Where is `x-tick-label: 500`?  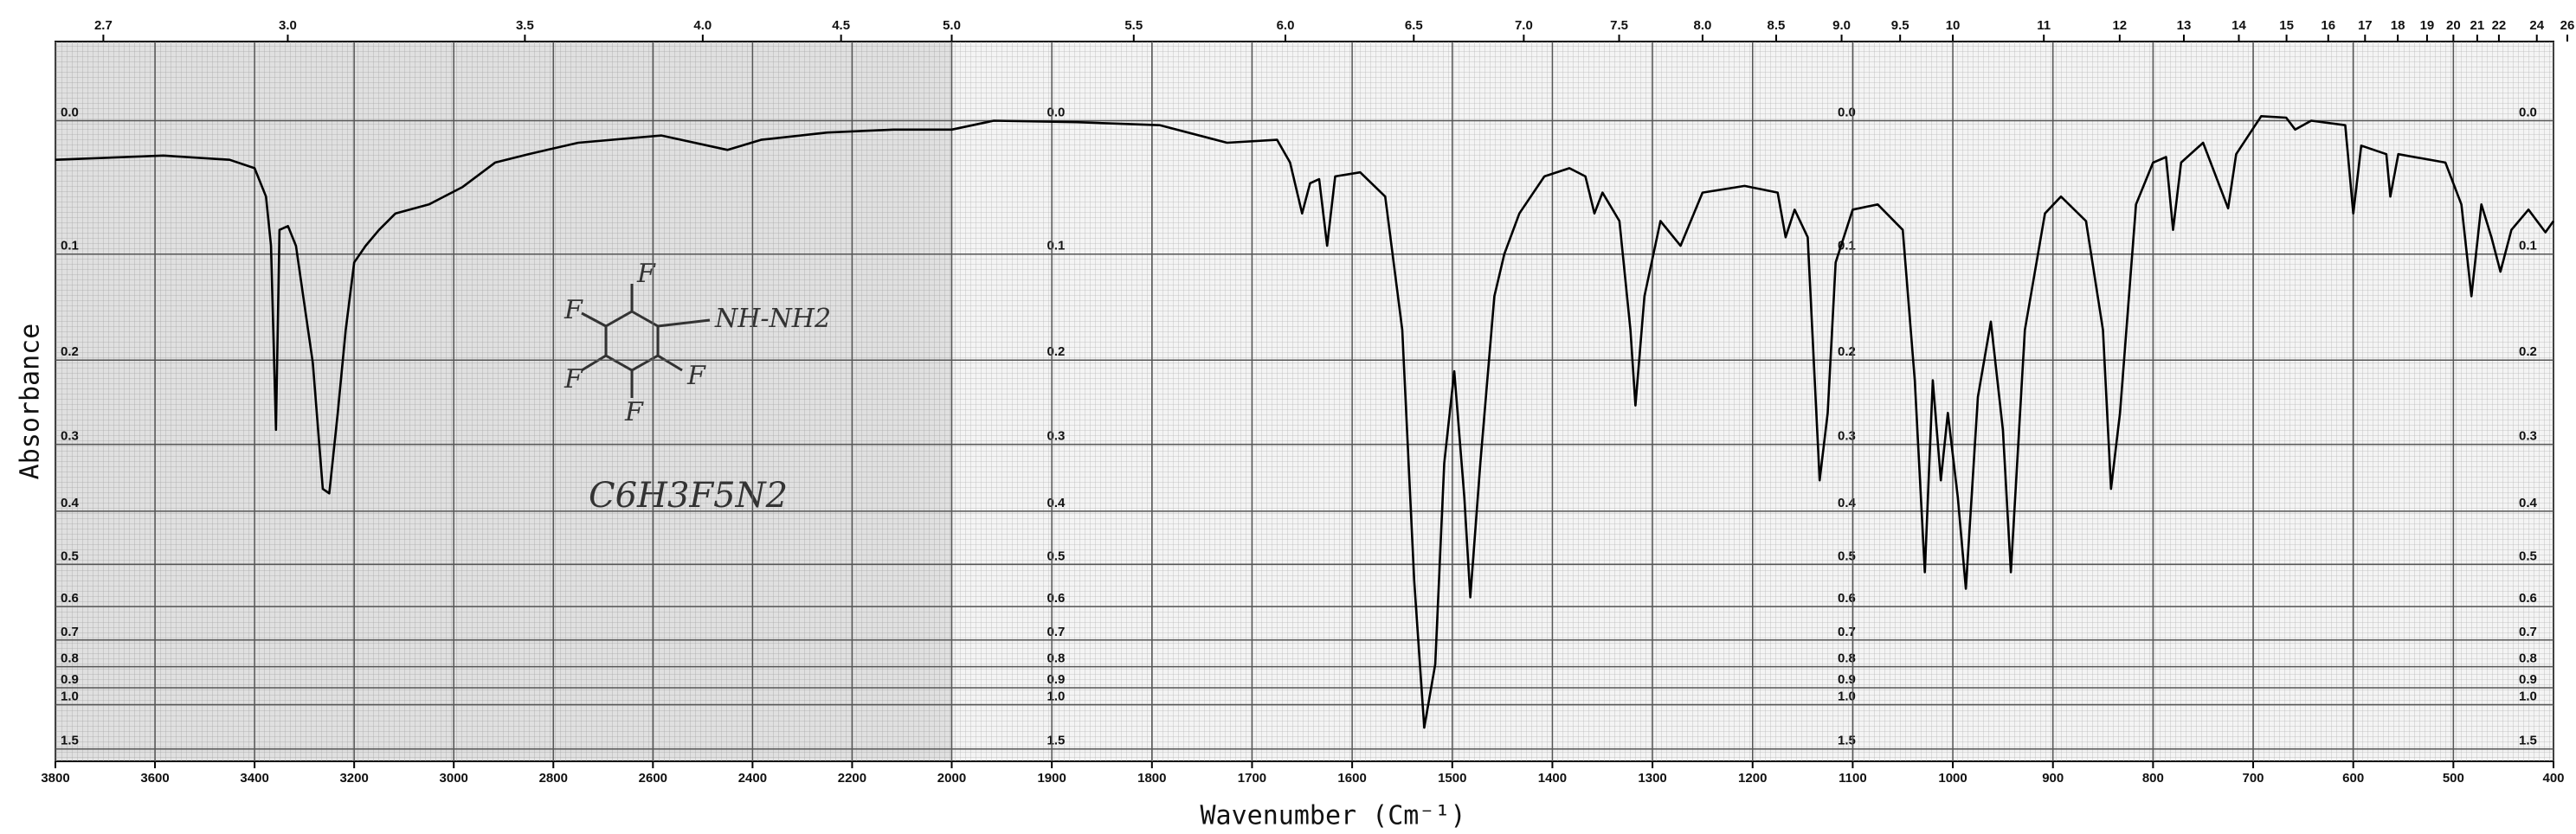 x-tick-label: 500 is located at coordinates (2453, 778).